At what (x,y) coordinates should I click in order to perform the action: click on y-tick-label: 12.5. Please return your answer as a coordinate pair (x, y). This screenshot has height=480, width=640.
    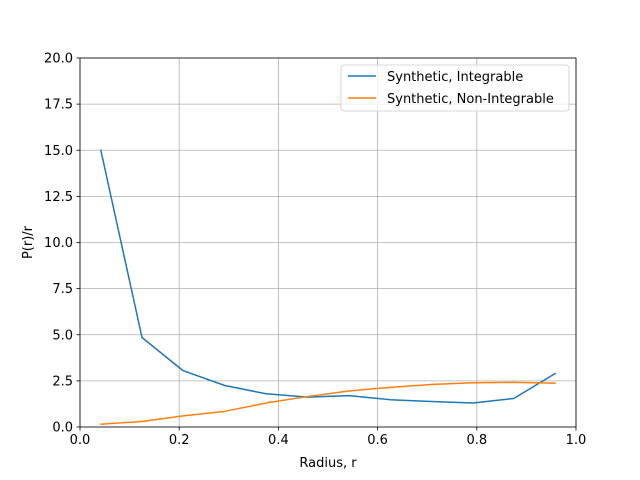
    Looking at the image, I should click on (58, 197).